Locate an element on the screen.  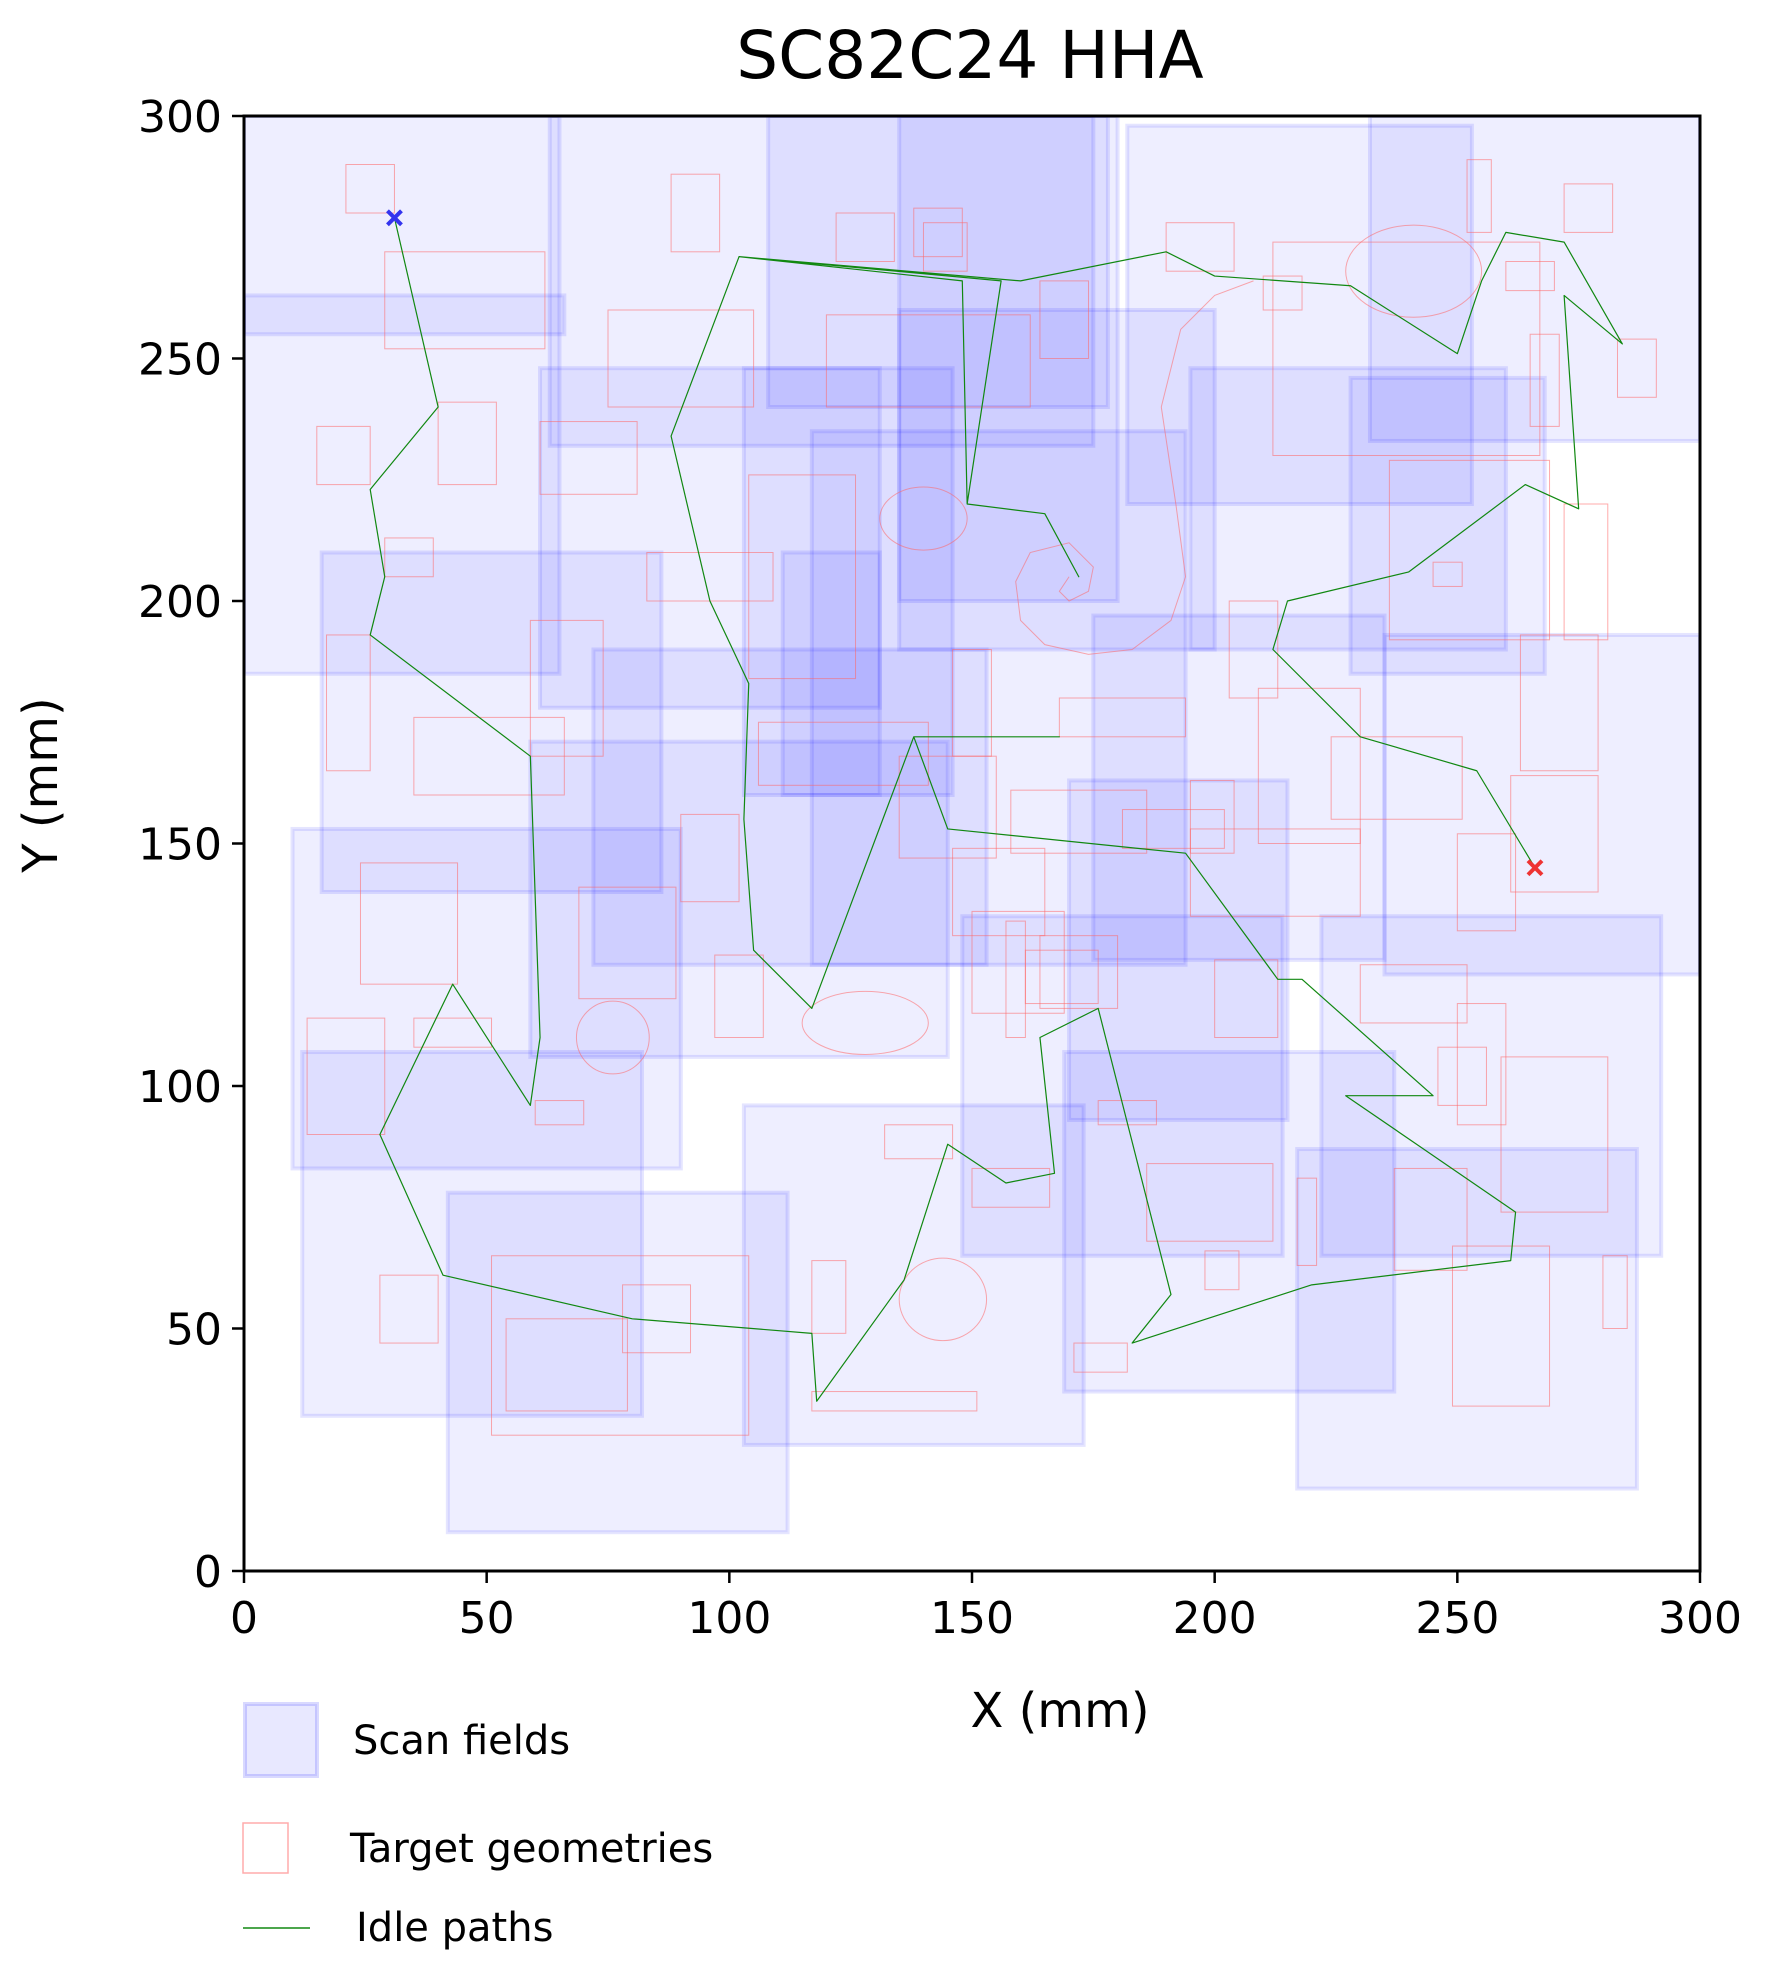
end-marker is located at coordinates (1535, 868).